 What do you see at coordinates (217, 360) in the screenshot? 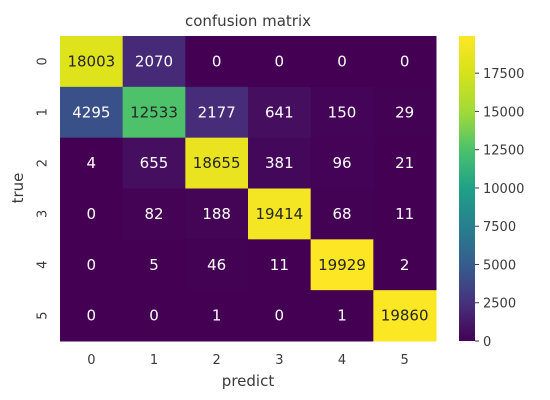
I see `x-tick-label: 2` at bounding box center [217, 360].